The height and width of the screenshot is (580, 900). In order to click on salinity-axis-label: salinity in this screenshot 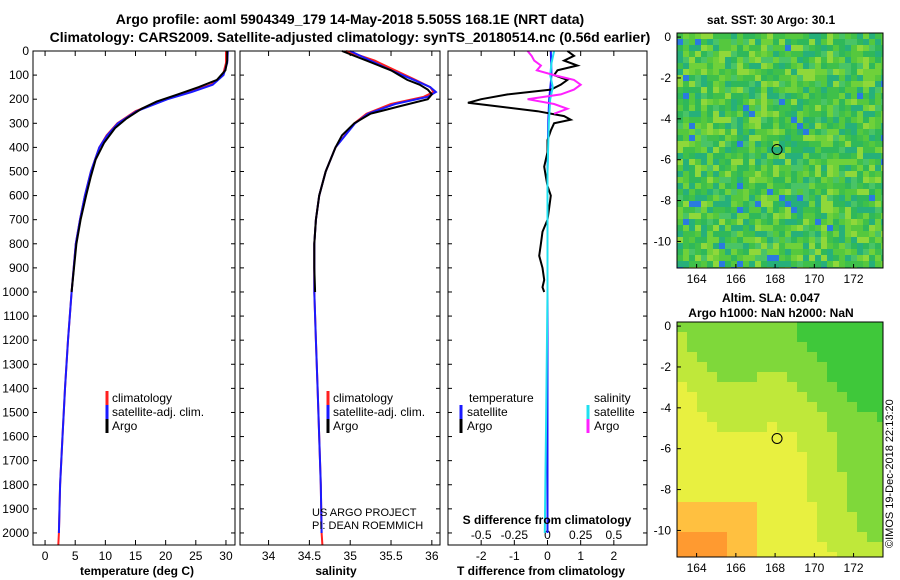, I will do `click(336, 571)`.